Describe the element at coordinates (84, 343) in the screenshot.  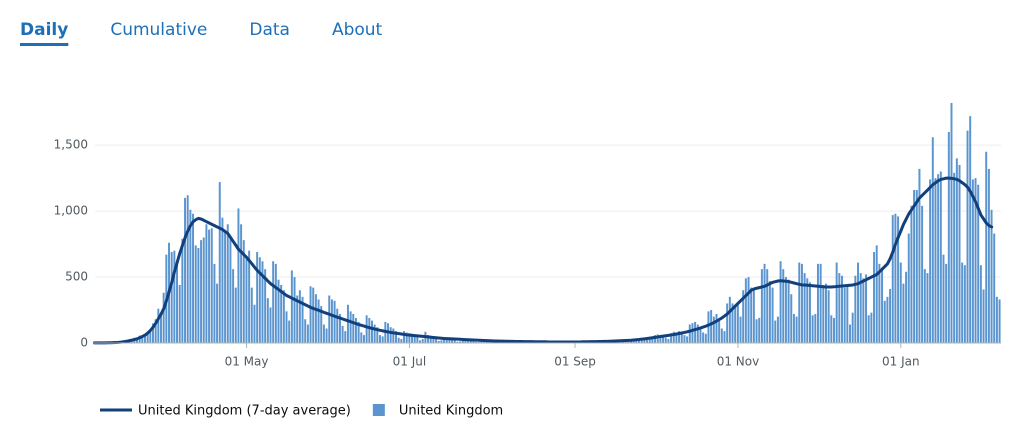
I see `y-tick-label: 0` at that location.